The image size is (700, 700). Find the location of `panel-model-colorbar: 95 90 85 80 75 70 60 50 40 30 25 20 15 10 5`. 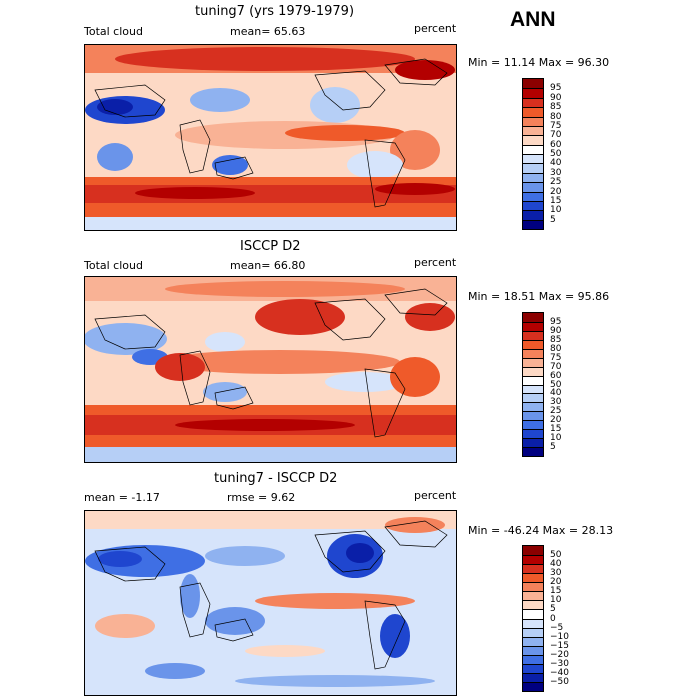

panel-model-colorbar: 95 90 85 80 75 70 60 50 40 30 25 20 15 10 5 is located at coordinates (541, 154).